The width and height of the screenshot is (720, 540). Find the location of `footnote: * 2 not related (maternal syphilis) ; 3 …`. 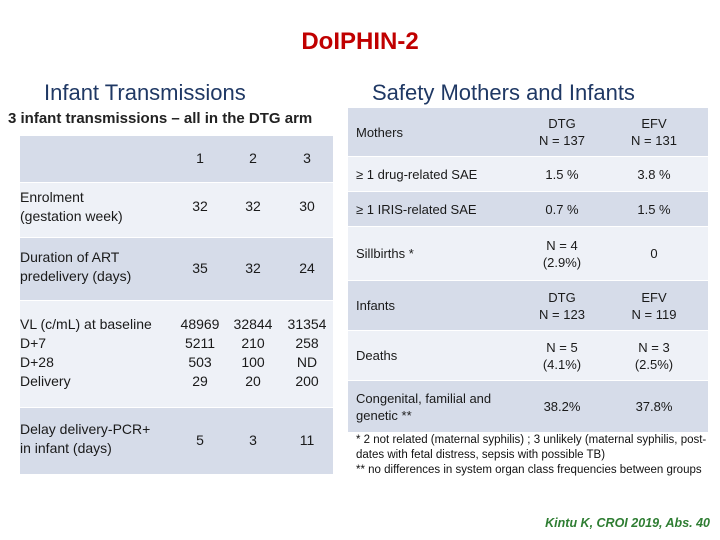

footnote: * 2 not related (maternal syphilis) ; 3 … is located at coordinates (534, 455).